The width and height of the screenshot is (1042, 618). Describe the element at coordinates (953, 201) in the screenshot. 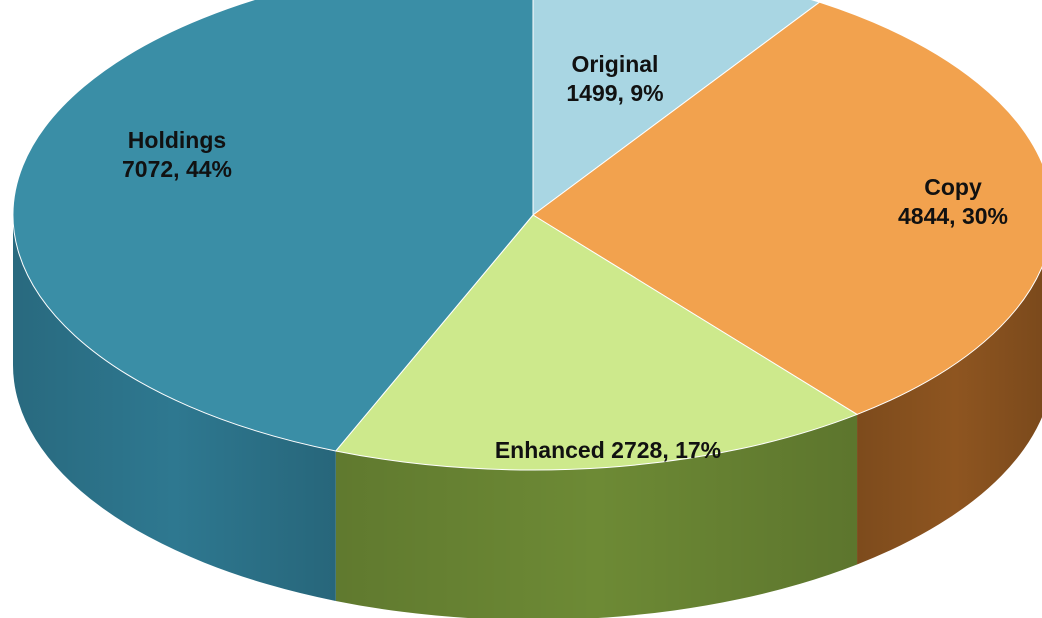

I see `data-label-copy: Copy 4844, 30%` at that location.